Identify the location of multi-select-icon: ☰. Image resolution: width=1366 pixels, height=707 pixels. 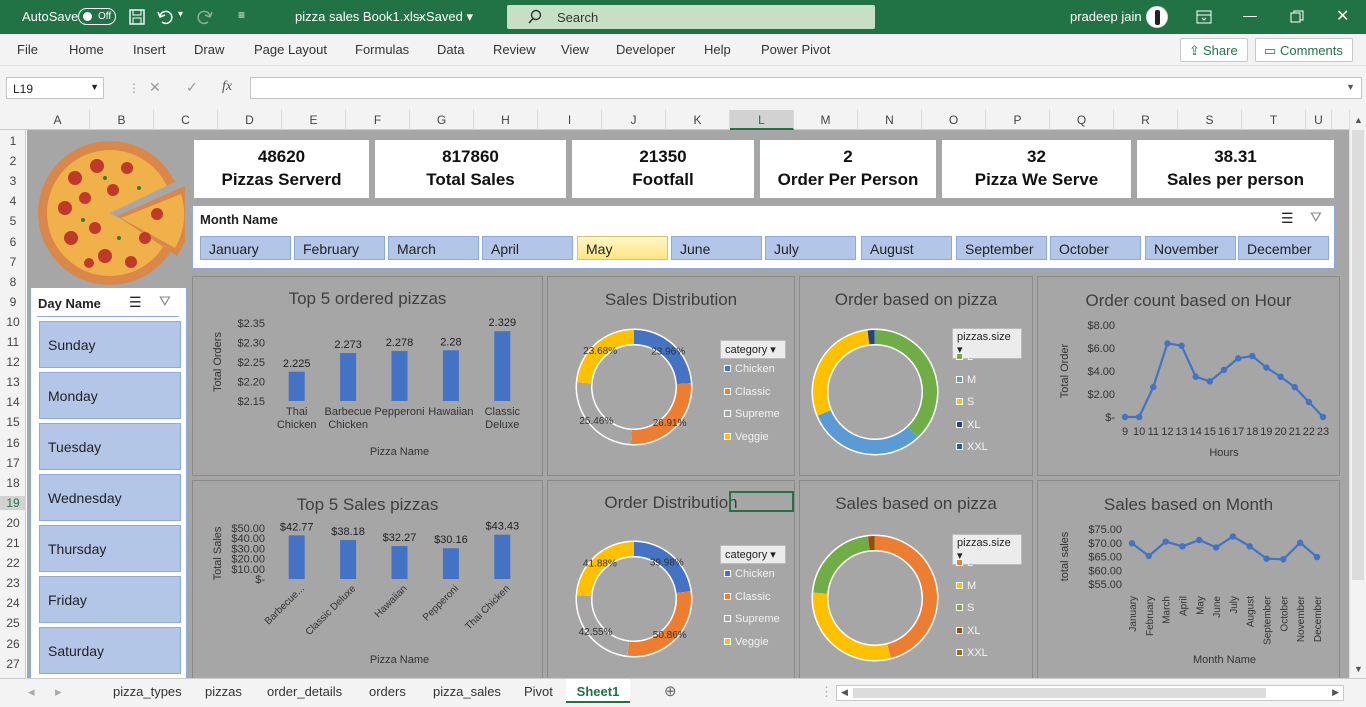
(135, 302).